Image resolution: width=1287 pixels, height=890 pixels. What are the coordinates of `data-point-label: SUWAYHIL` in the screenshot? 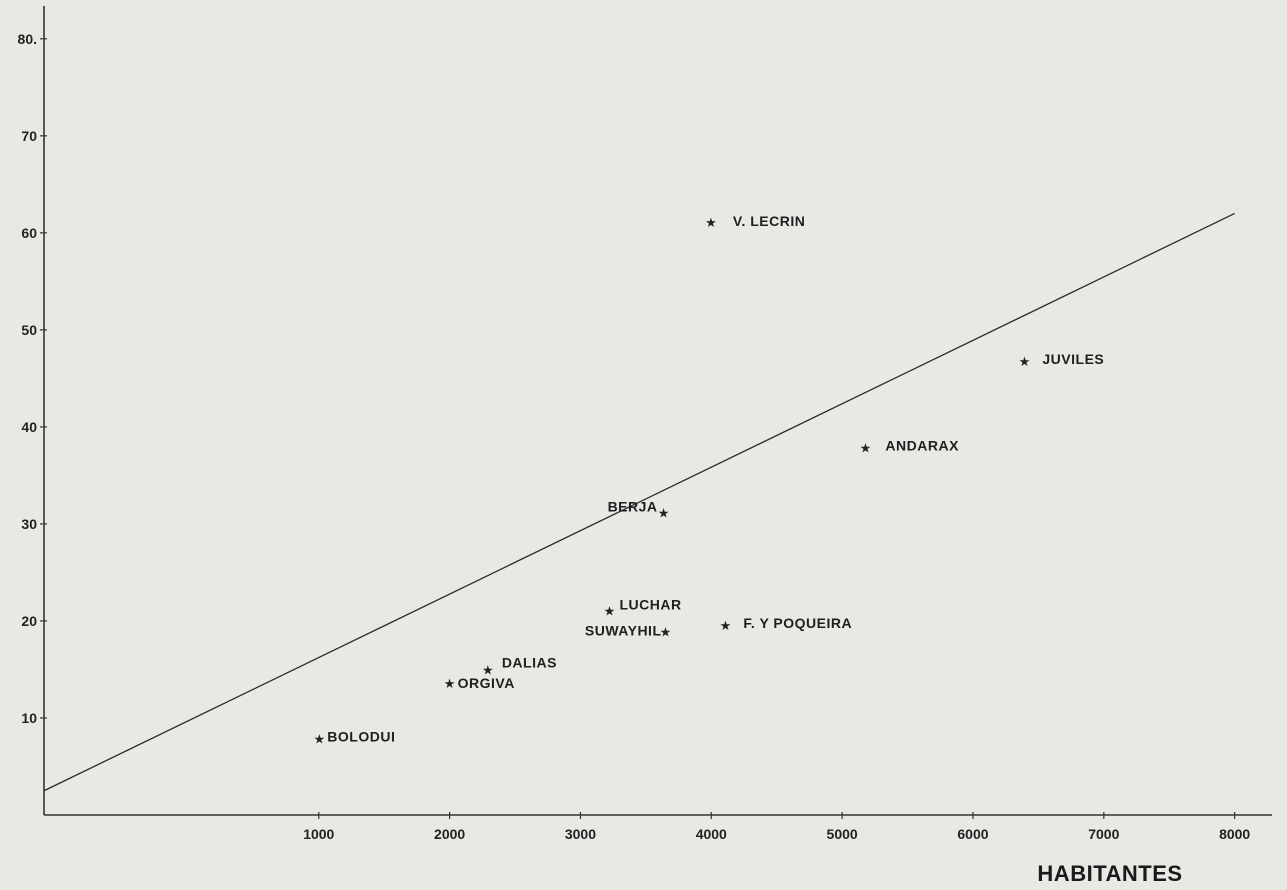 It's located at (623, 631).